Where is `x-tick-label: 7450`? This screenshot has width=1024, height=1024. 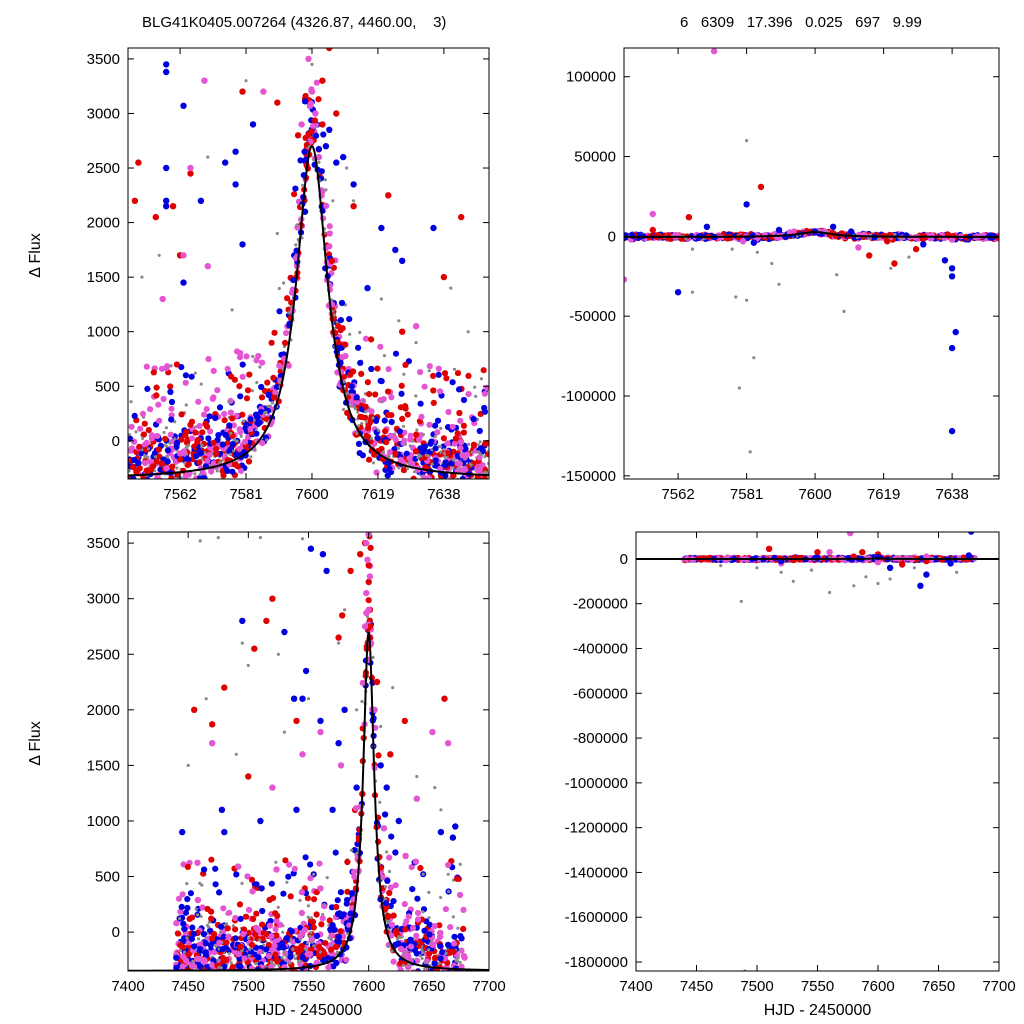
x-tick-label: 7450 is located at coordinates (187, 986).